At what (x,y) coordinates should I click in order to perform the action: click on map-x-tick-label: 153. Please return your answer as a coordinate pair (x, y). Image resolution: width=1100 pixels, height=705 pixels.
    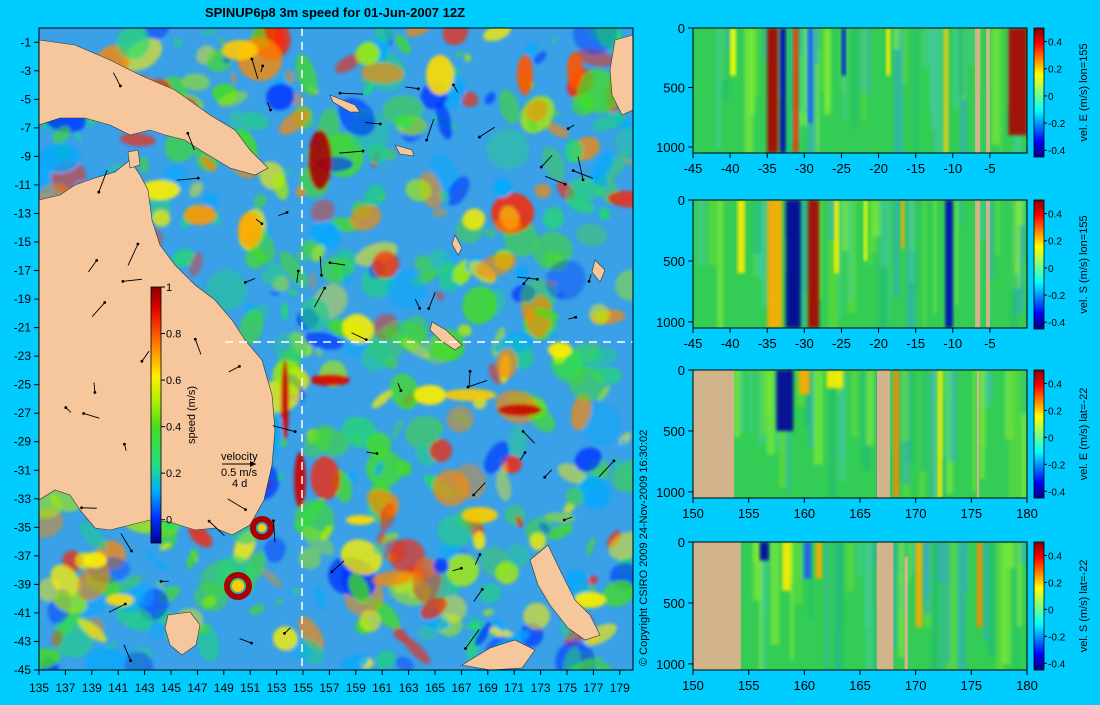
    Looking at the image, I should click on (277, 688).